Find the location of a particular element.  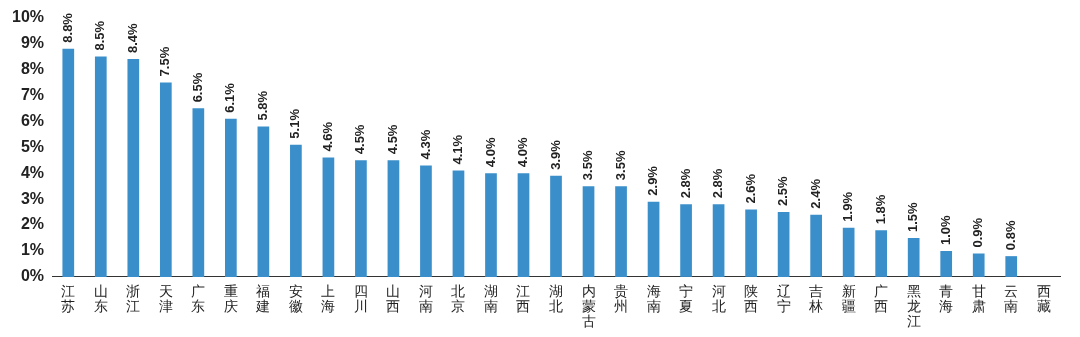

y-tick-label: 9% is located at coordinates (32, 42).